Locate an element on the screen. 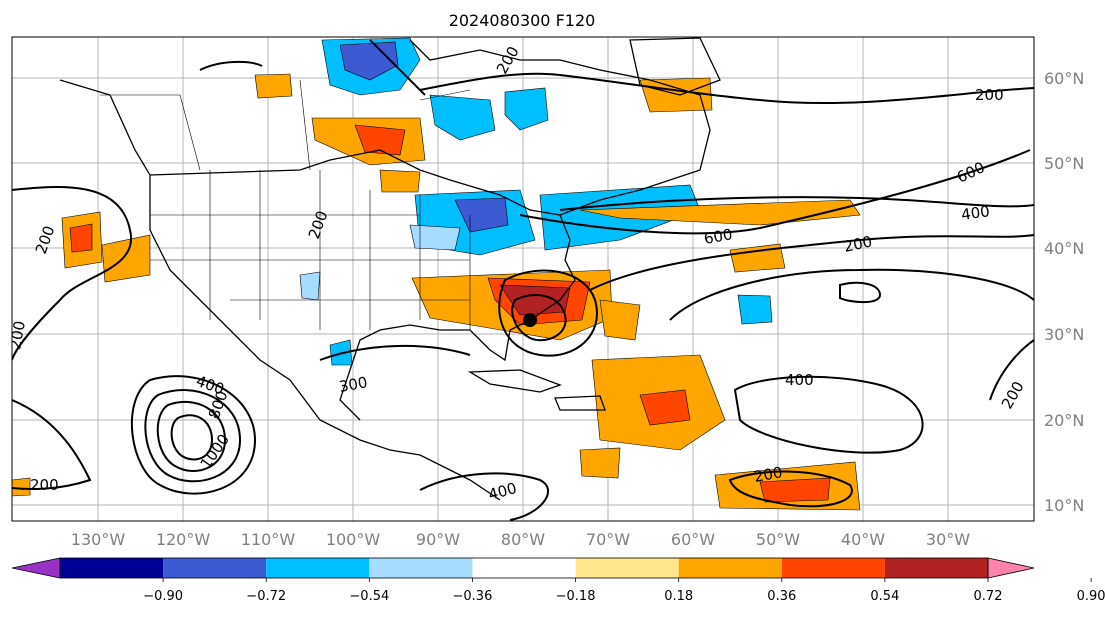 This screenshot has height=619, width=1105. contour-200-east-vert is located at coordinates (1011, 370).